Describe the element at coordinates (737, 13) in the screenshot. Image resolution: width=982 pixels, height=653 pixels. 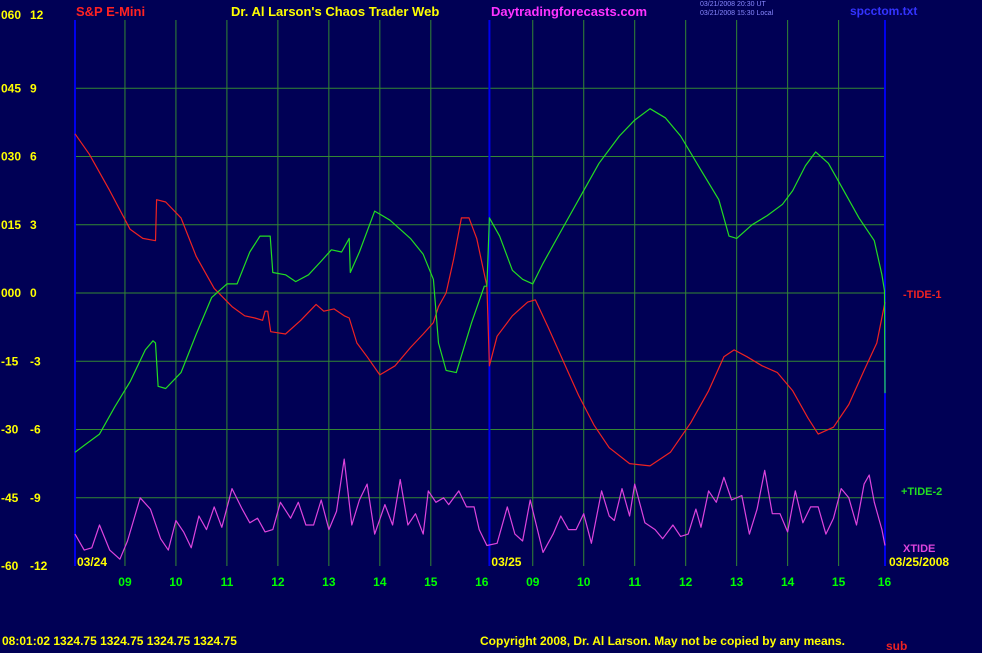
I see `local-timestamp: 03/21/2008 15:30 Local` at that location.